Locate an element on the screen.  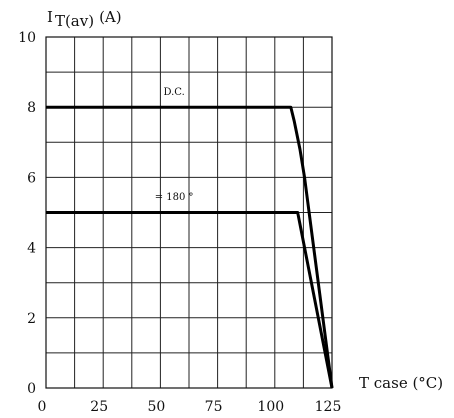
x-tick-label: 0 is located at coordinates (42, 407).